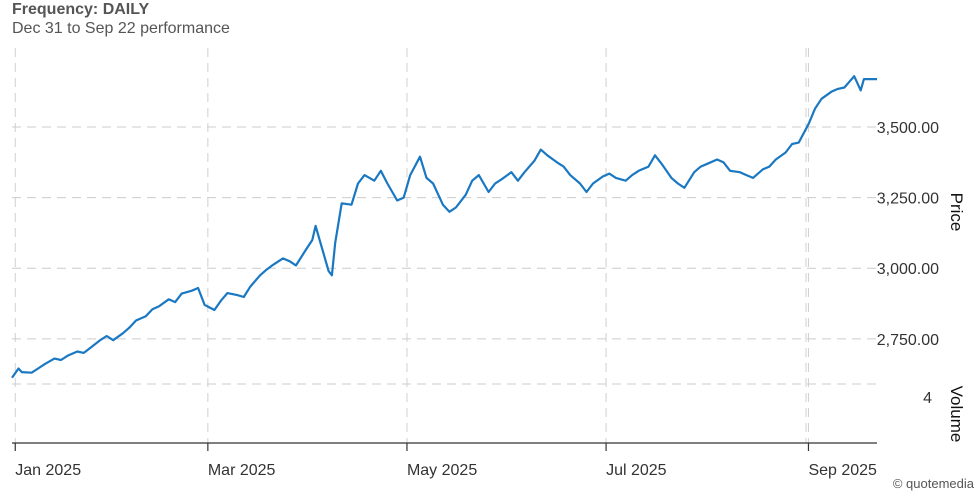  Describe the element at coordinates (242, 470) in the screenshot. I see `x-tick-label: Mar 2025` at that location.